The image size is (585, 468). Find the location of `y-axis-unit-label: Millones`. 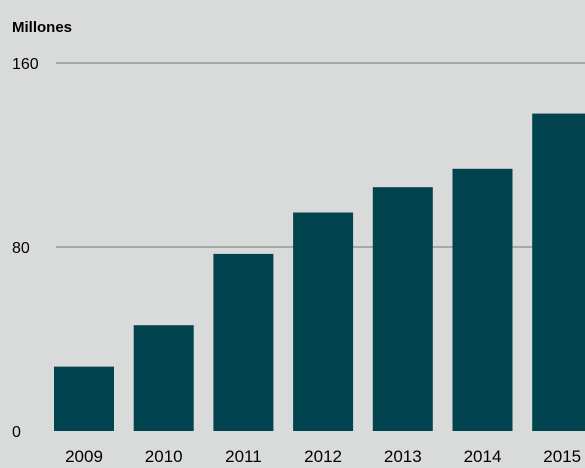

y-axis-unit-label: Millones is located at coordinates (42, 27).